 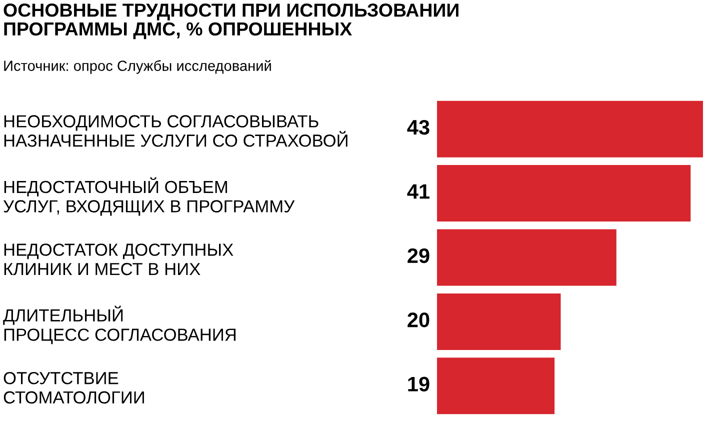 What do you see at coordinates (419, 320) in the screenshot?
I see `data-label: 20` at bounding box center [419, 320].